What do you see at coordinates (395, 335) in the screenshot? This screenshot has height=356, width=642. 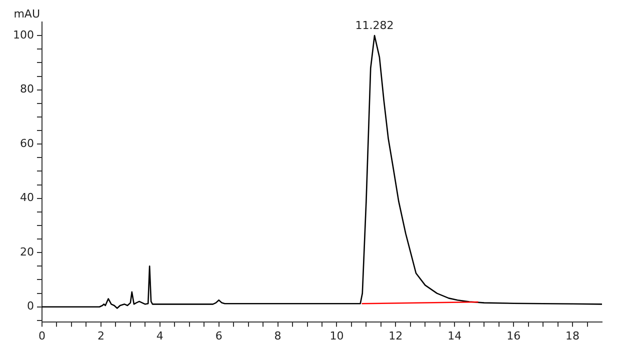 I see `x-tick-label: 12` at bounding box center [395, 335].